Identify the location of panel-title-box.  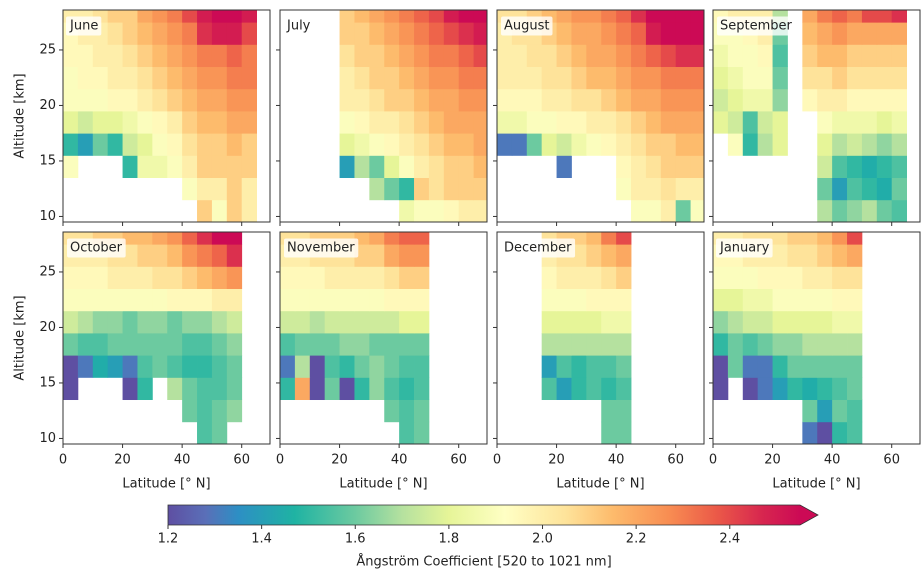
(84, 26).